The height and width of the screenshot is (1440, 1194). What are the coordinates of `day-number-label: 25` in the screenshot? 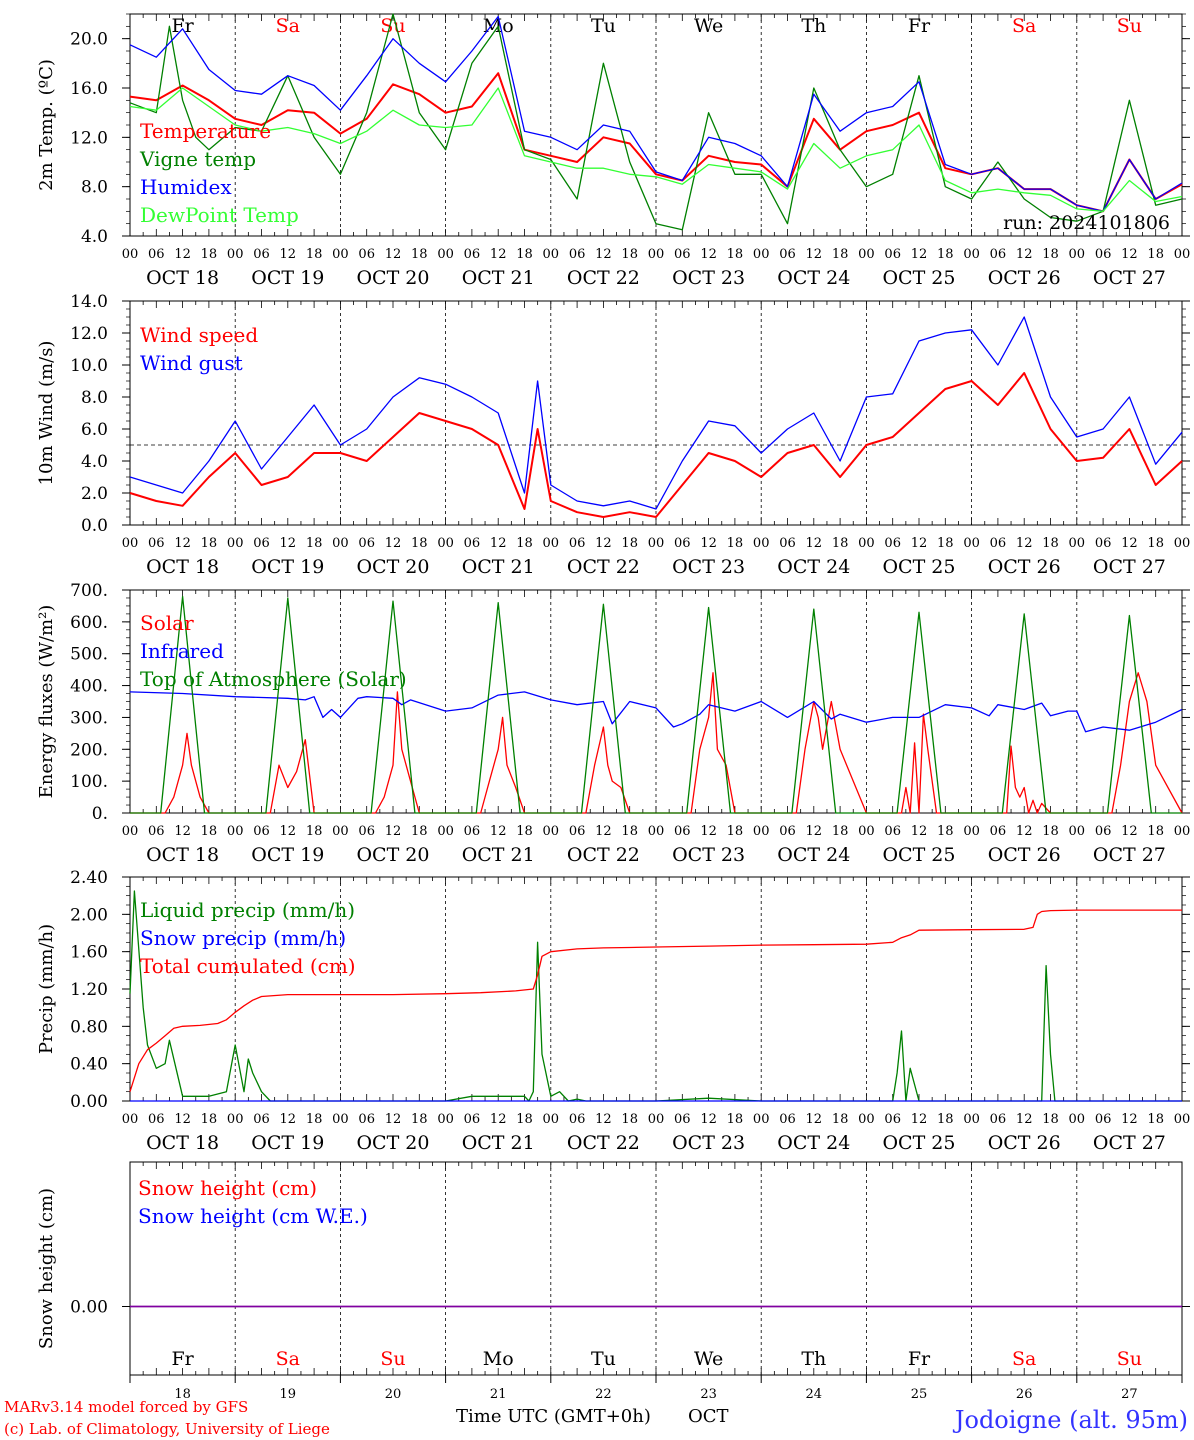 It's located at (919, 1394).